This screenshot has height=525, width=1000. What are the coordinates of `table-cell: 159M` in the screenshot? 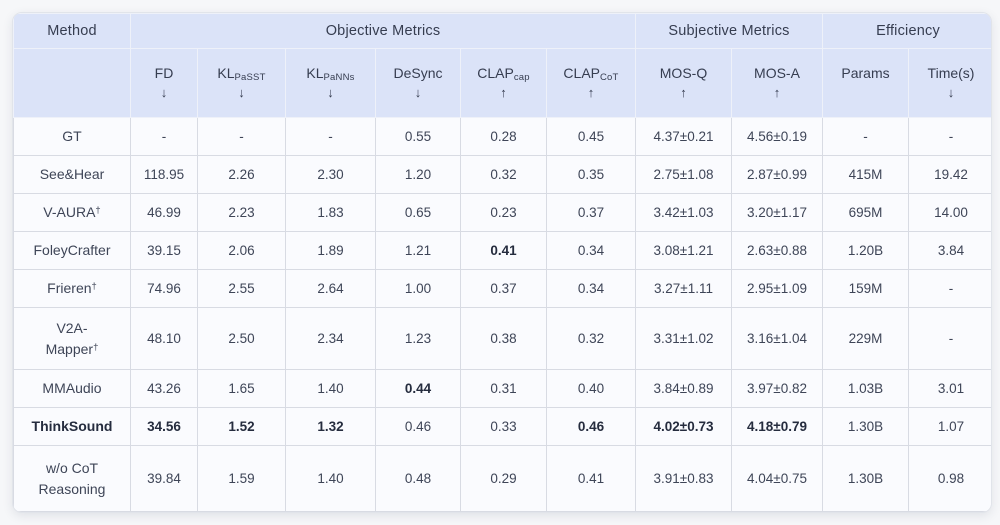 It's located at (865, 288).